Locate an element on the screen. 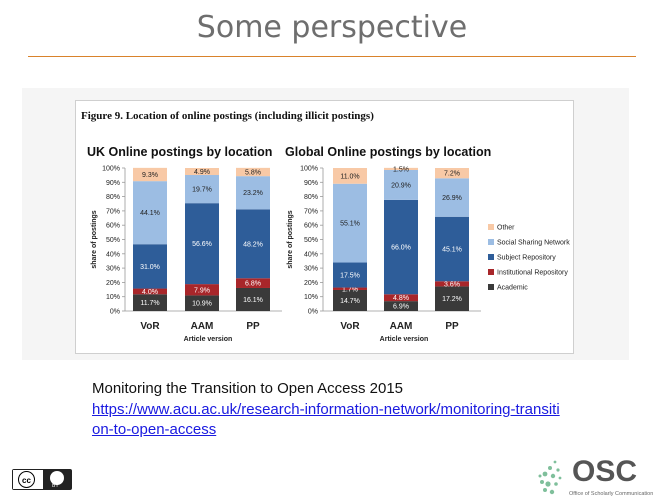  global-bar-vor-institutional-repository is located at coordinates (350, 288).